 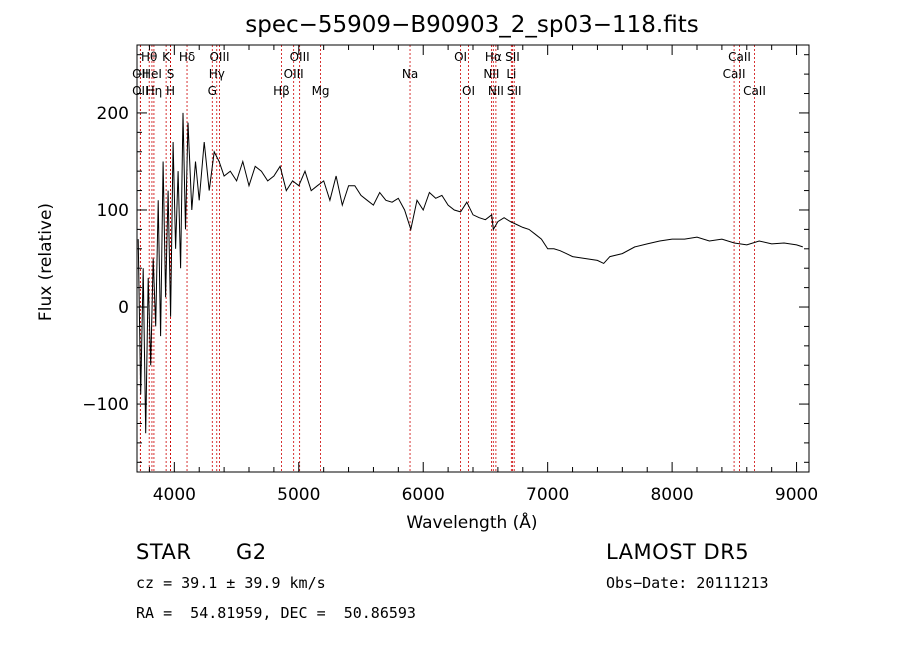 I want to click on redshift-readout: cz = 39.1 ± 39.9 km/s, so click(x=231, y=583).